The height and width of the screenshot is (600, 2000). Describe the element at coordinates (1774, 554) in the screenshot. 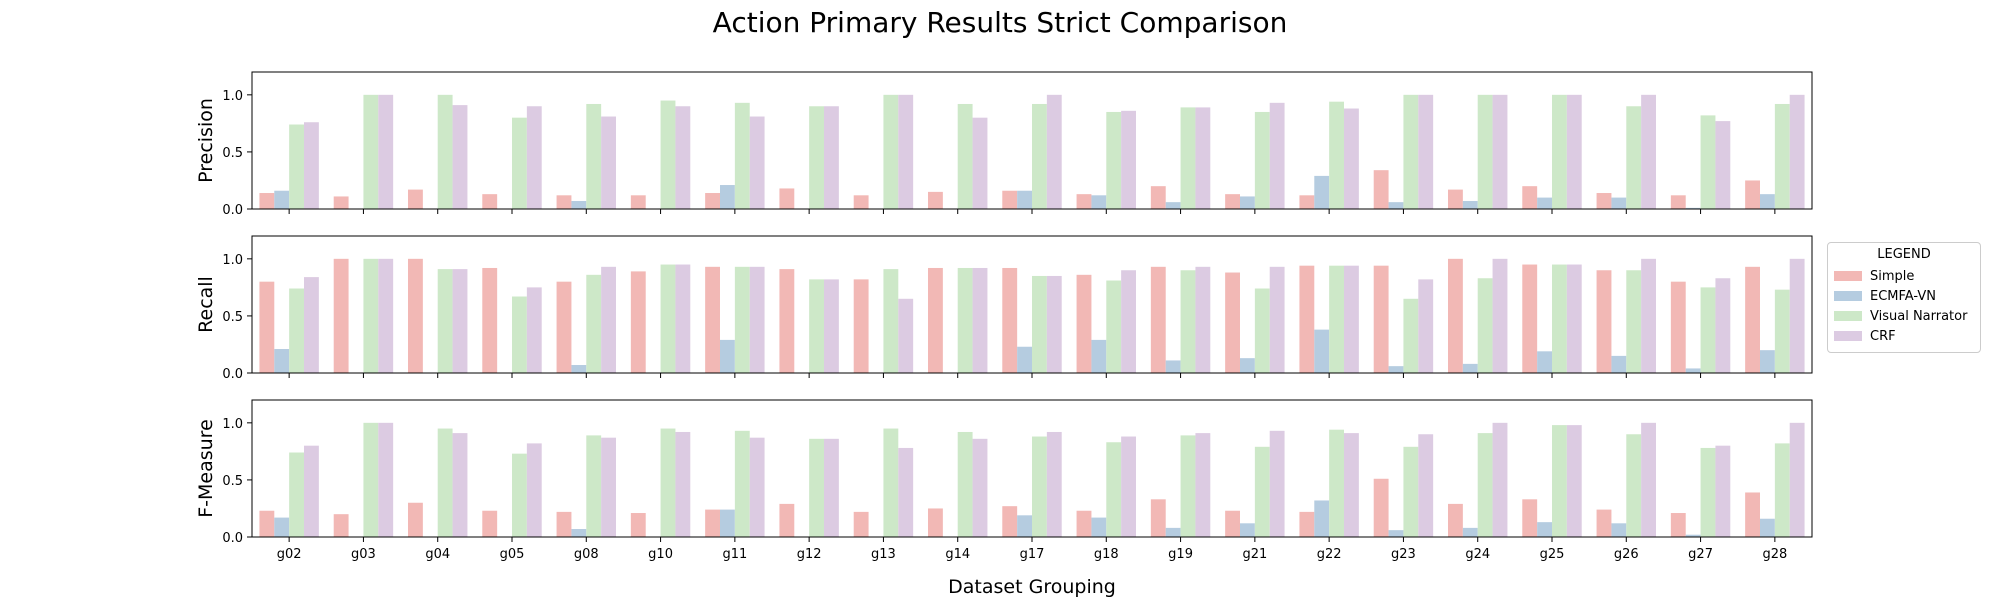

I see `x-tick-label: g28` at that location.